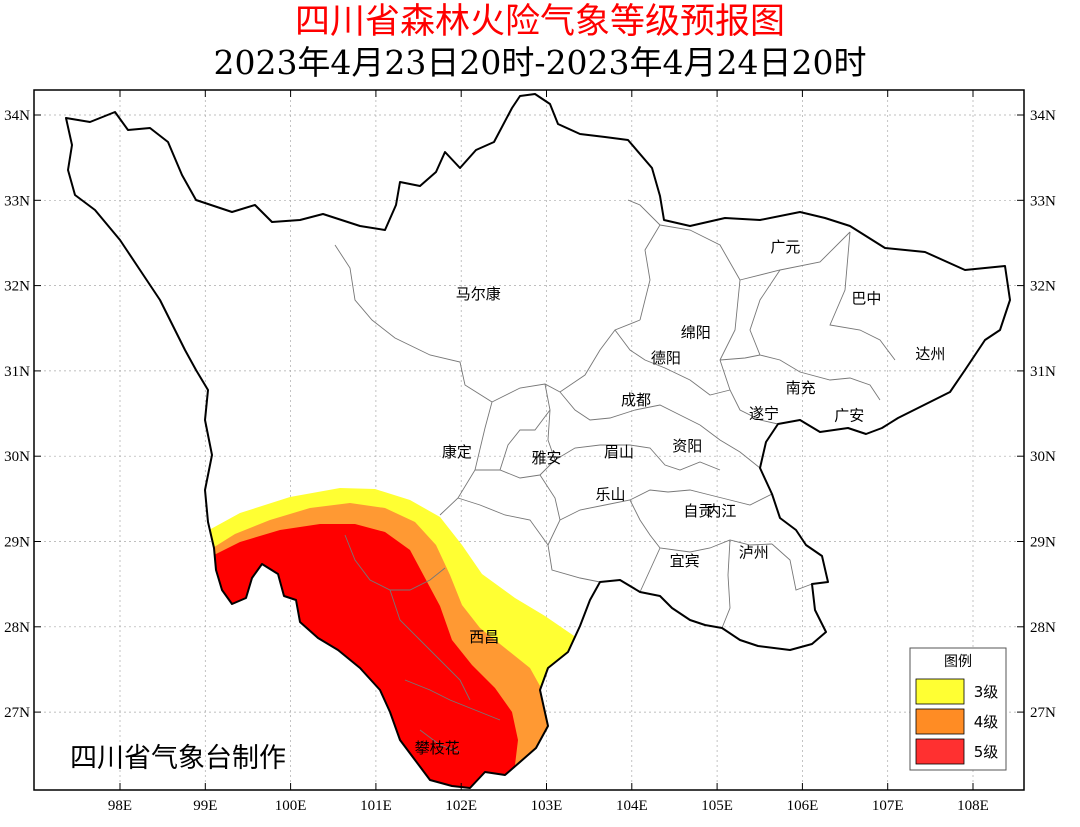  What do you see at coordinates (457, 452) in the screenshot?
I see `city-label: 康定` at bounding box center [457, 452].